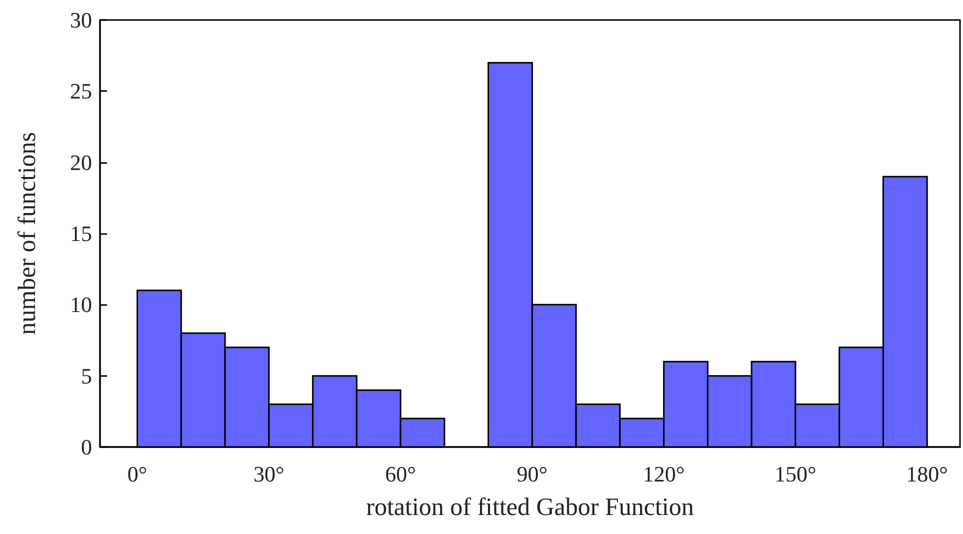 The image size is (963, 534). Describe the element at coordinates (269, 474) in the screenshot. I see `x-tick-label: 30°` at that location.